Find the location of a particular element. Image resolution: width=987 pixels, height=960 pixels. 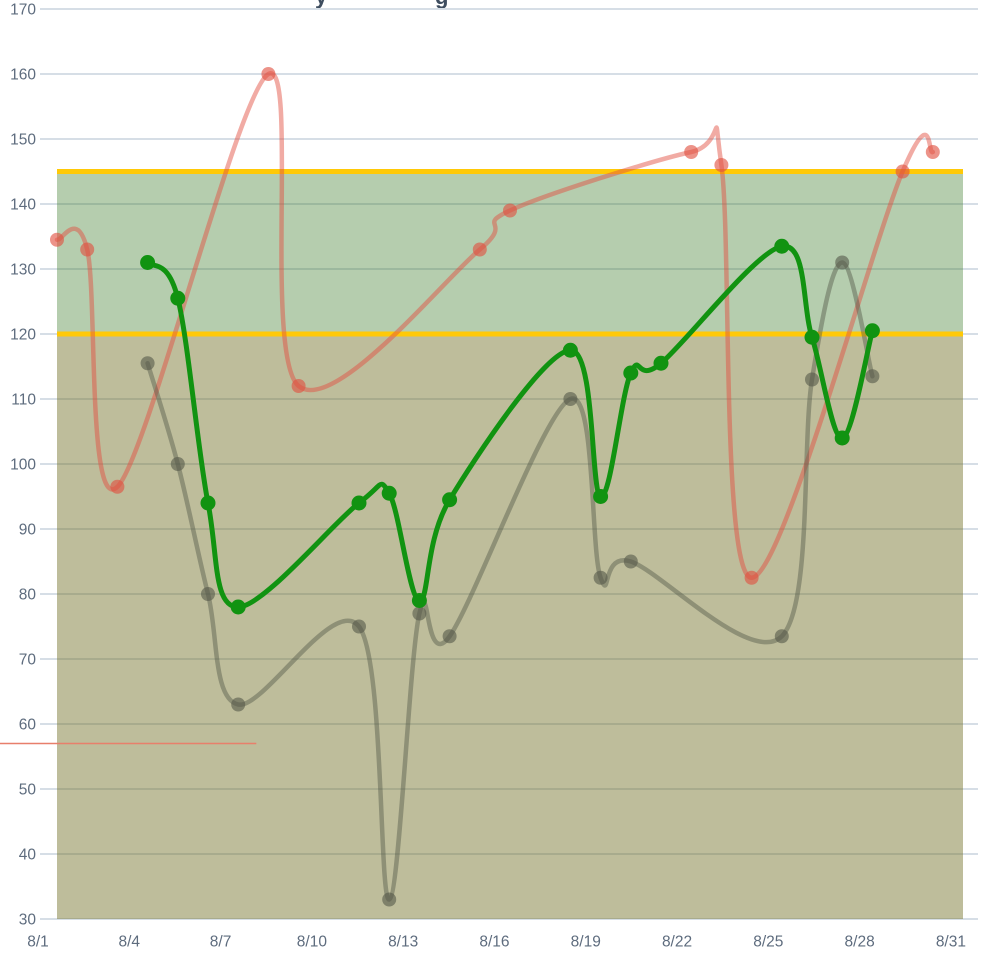

x-tick-label-8-10: 8/10 is located at coordinates (312, 942).